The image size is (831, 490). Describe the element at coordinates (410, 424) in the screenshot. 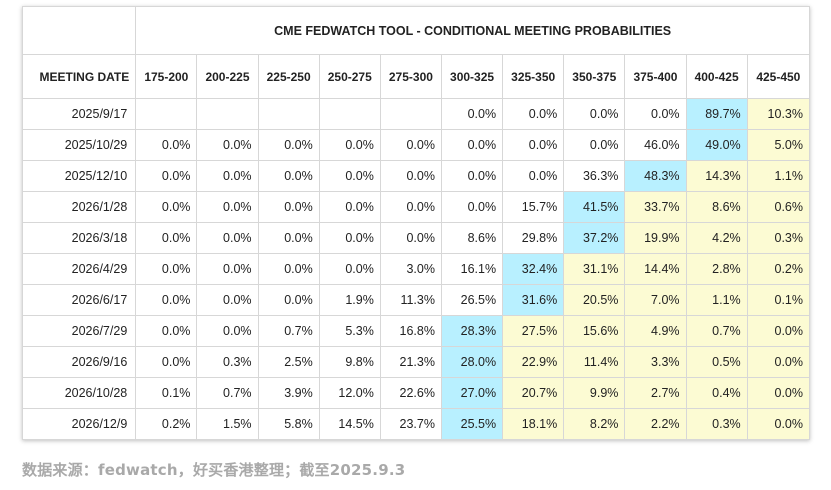

I see `probability-cell: 23.7%` at that location.